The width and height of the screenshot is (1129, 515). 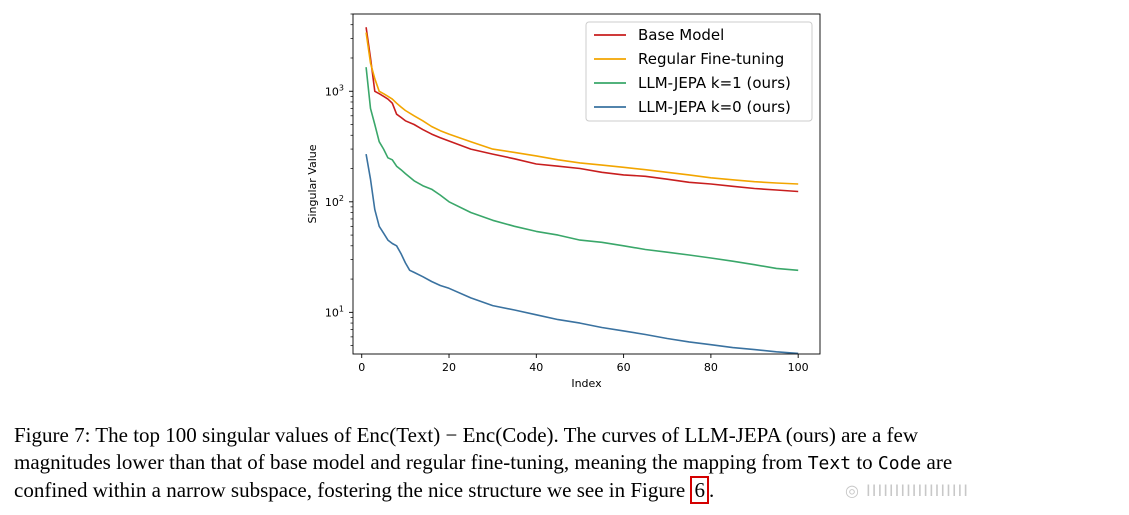 I want to click on x-tick-label: 0, so click(x=361, y=367).